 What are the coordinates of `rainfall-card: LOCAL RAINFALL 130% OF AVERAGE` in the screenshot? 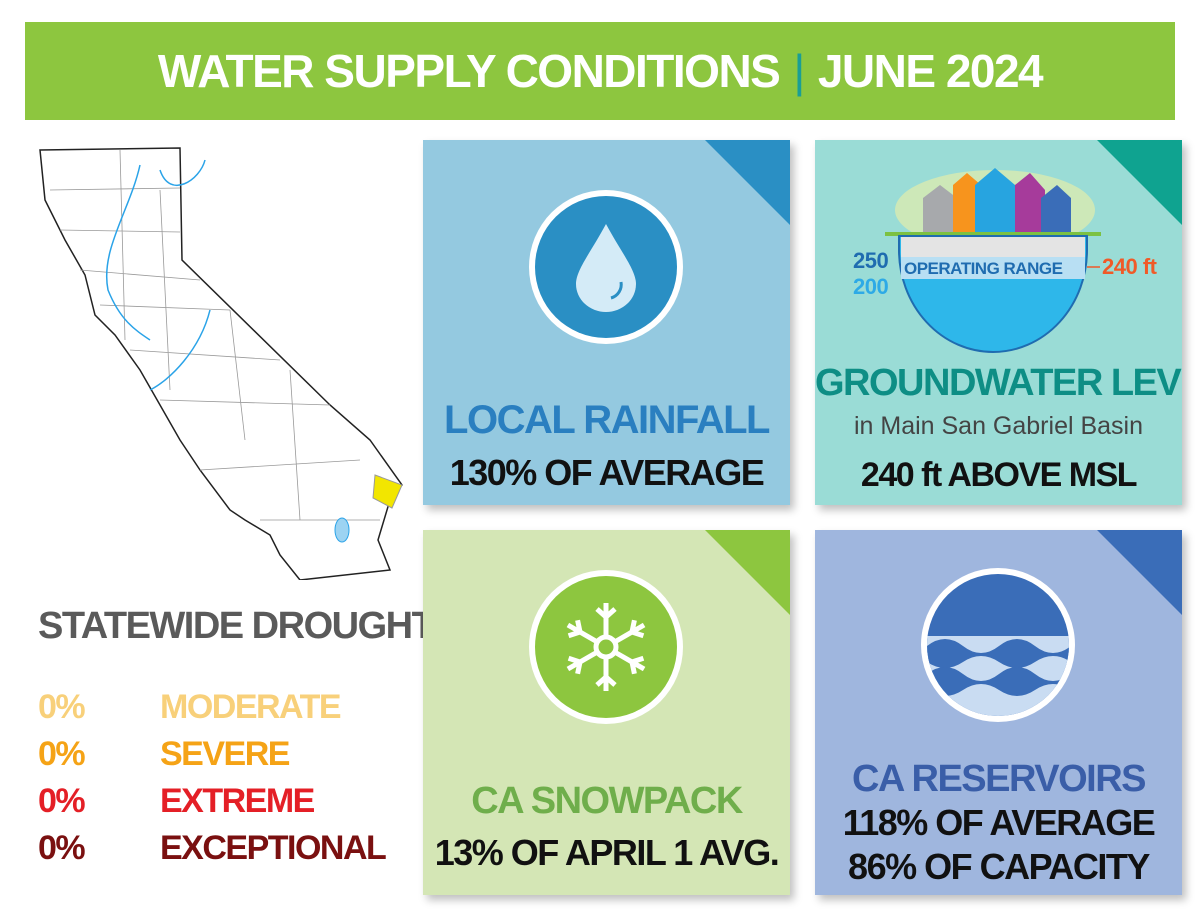 It's located at (606, 322).